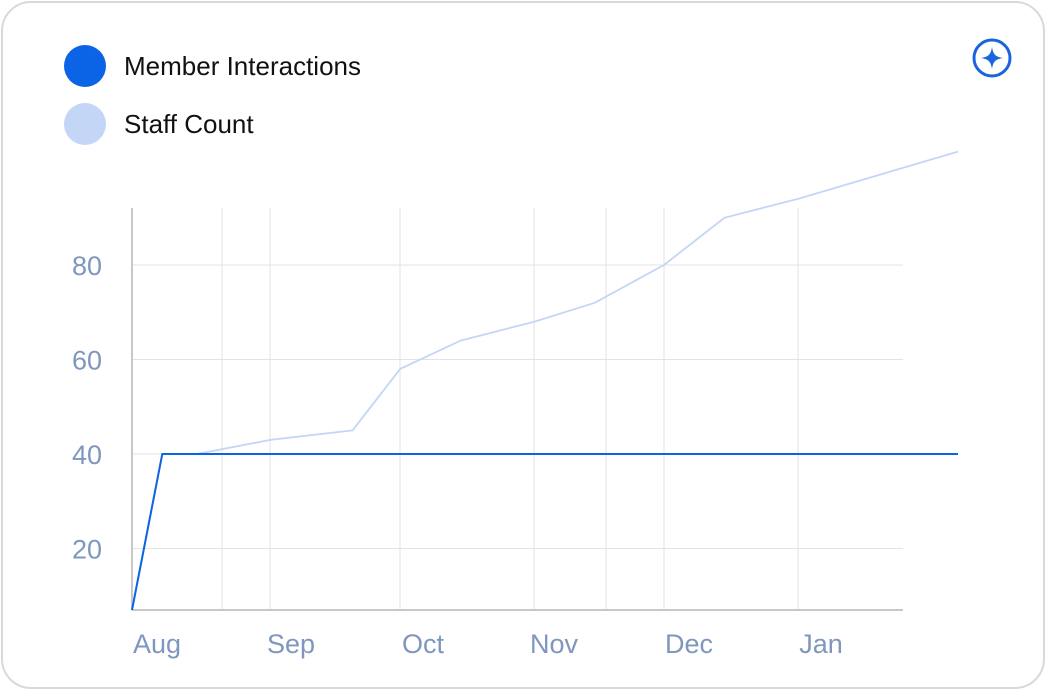 This screenshot has width=1048, height=692. Describe the element at coordinates (689, 644) in the screenshot. I see `x-tick-label: Dec` at that location.